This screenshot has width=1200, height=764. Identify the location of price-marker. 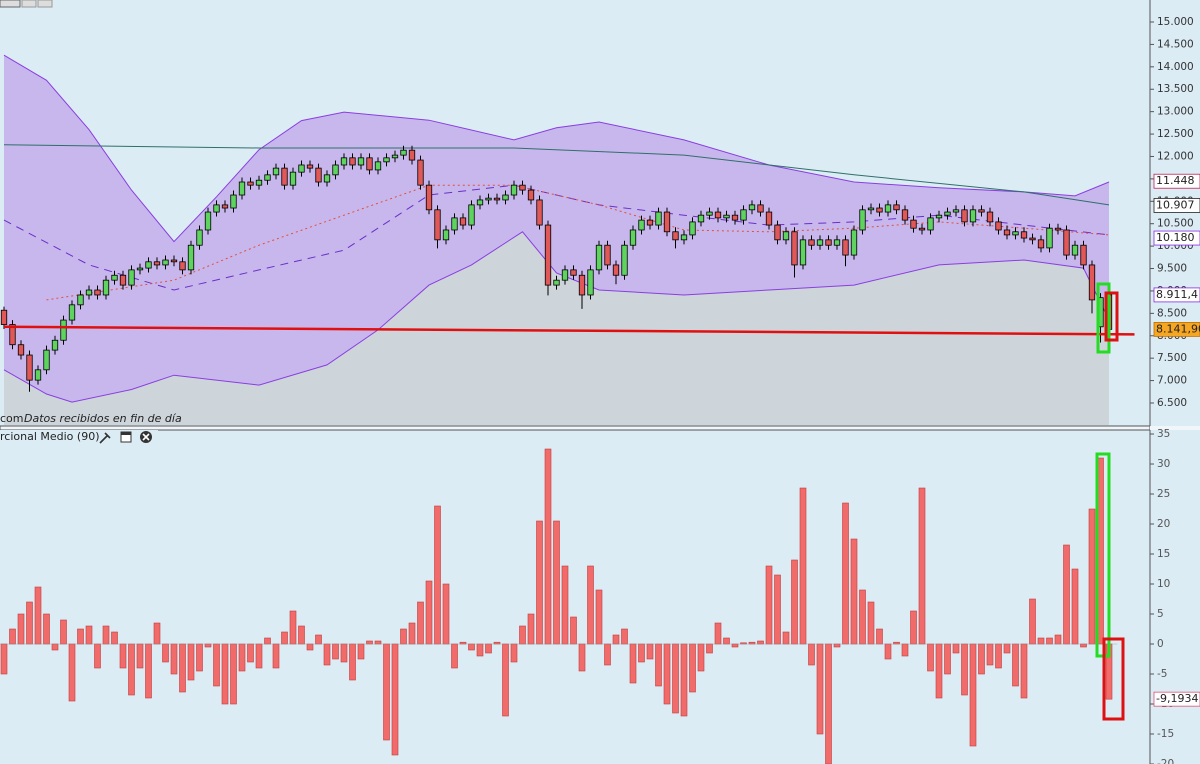
(1176, 238).